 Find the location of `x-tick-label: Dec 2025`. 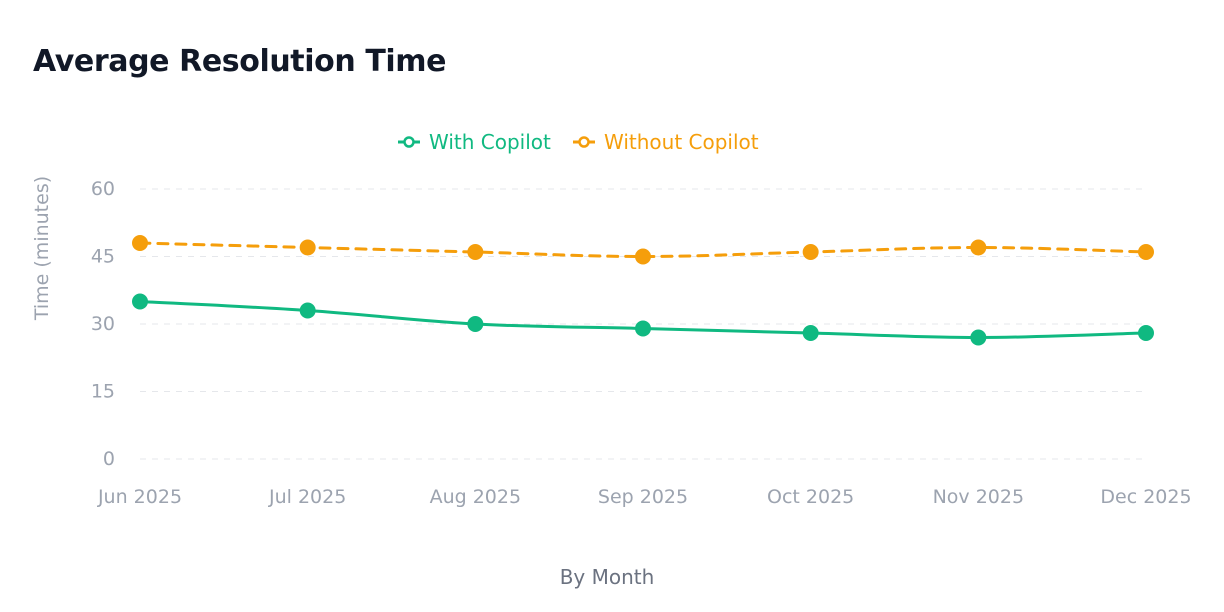

x-tick-label: Dec 2025 is located at coordinates (1145, 497).